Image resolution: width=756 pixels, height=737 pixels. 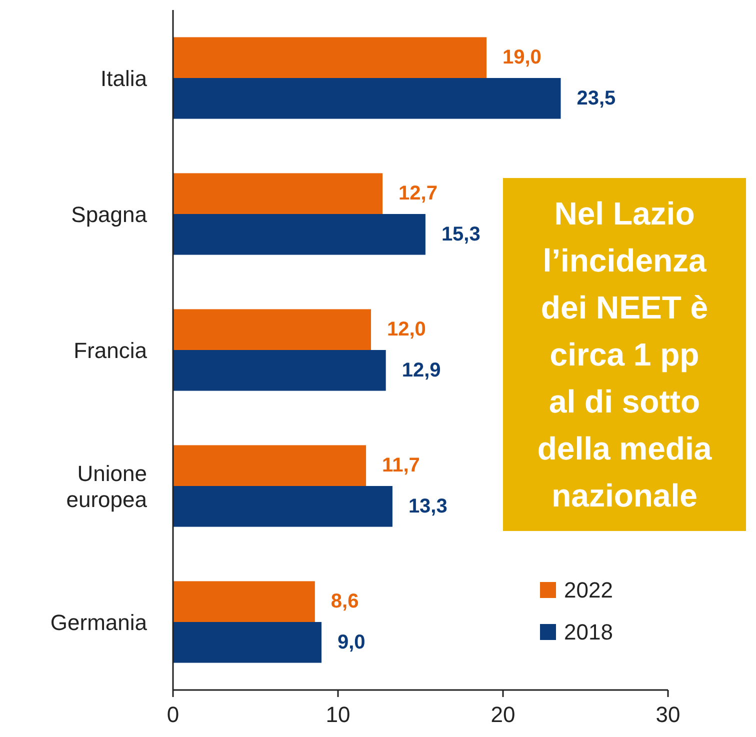 What do you see at coordinates (460, 234) in the screenshot?
I see `data-label: 15,3` at bounding box center [460, 234].